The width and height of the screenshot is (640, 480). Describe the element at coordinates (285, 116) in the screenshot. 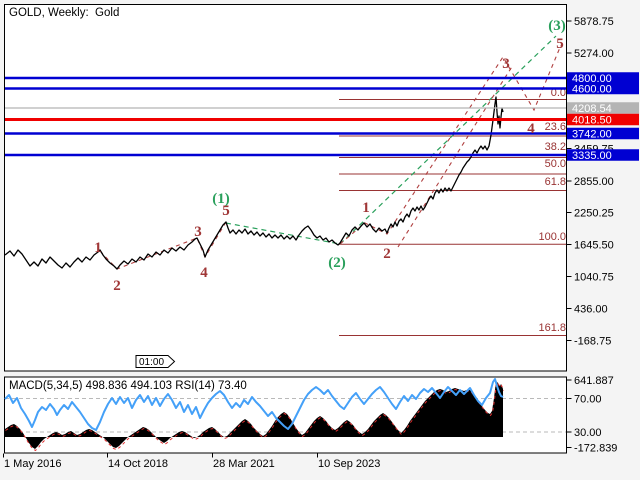

I see `price-level-lines` at that location.